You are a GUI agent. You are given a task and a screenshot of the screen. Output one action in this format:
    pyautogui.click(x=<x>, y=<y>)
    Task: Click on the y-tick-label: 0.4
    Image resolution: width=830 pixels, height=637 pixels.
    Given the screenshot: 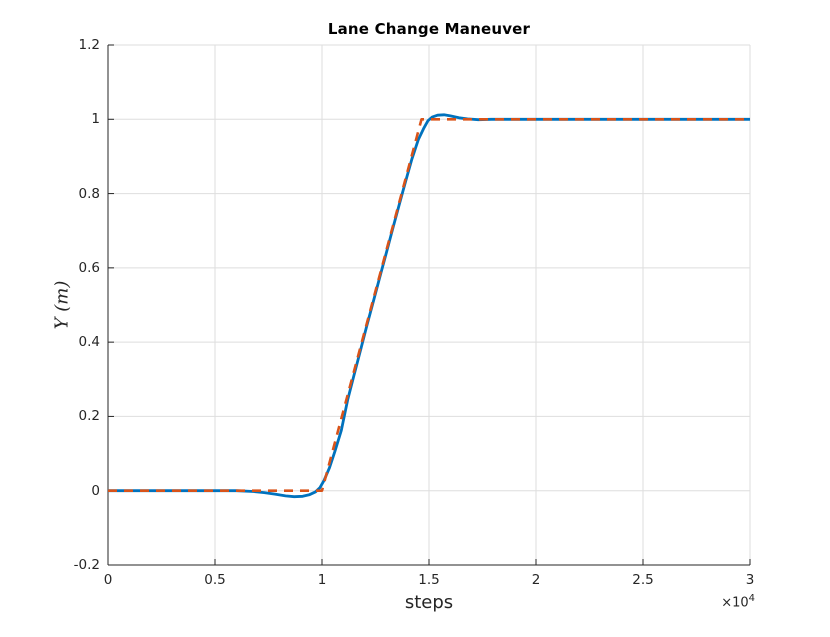 What is the action you would take?
    pyautogui.click(x=89, y=342)
    